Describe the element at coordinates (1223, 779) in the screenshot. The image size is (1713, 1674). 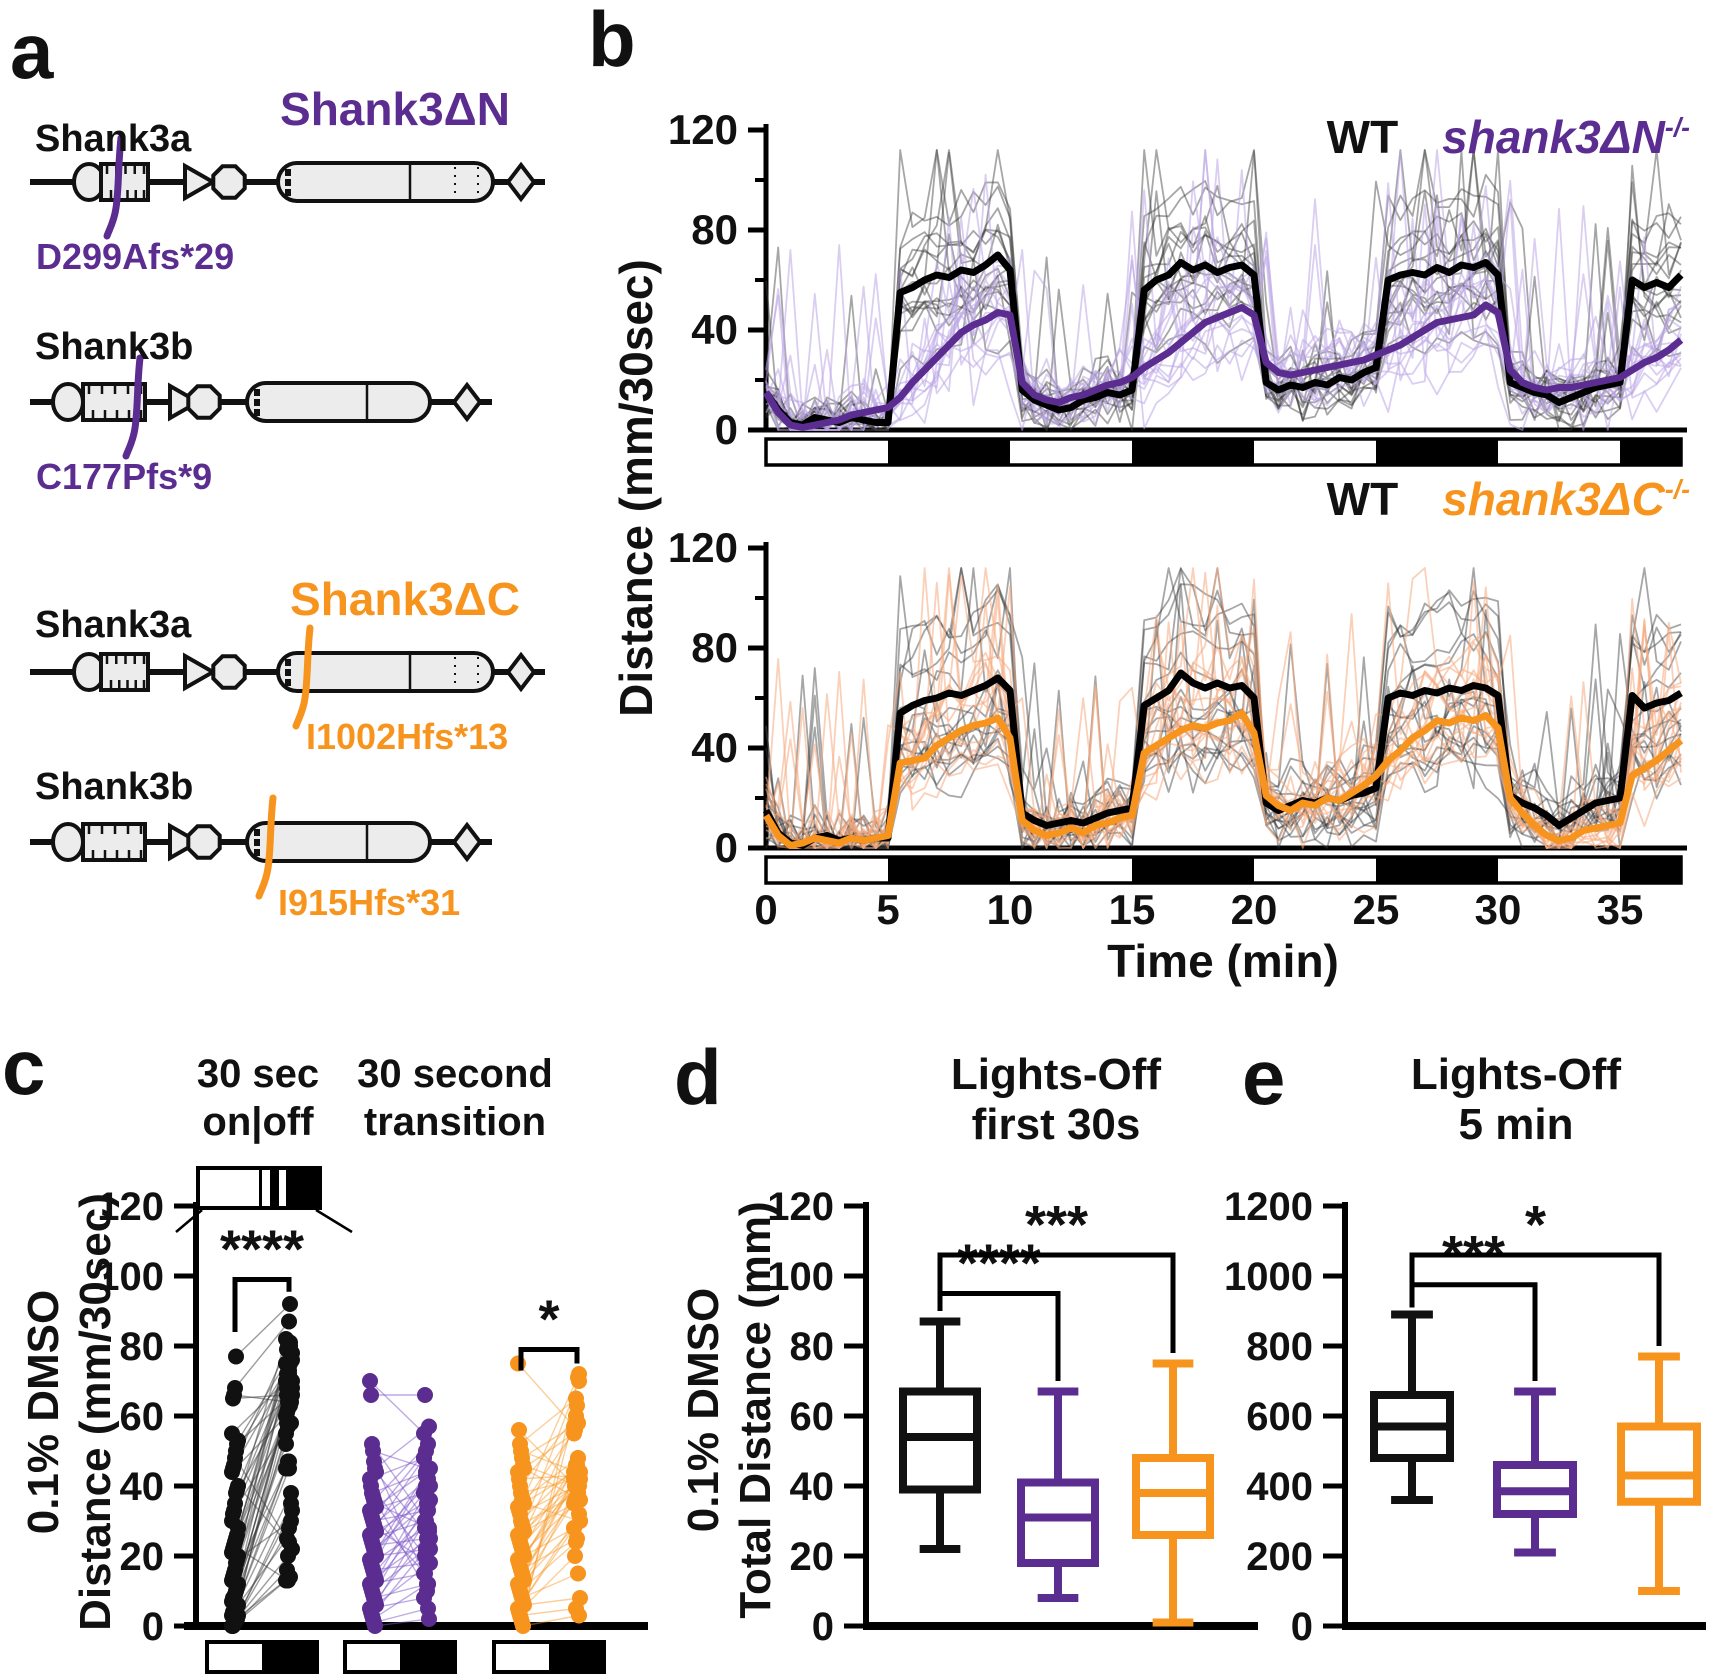
I see `mean-trace-mutant` at that location.